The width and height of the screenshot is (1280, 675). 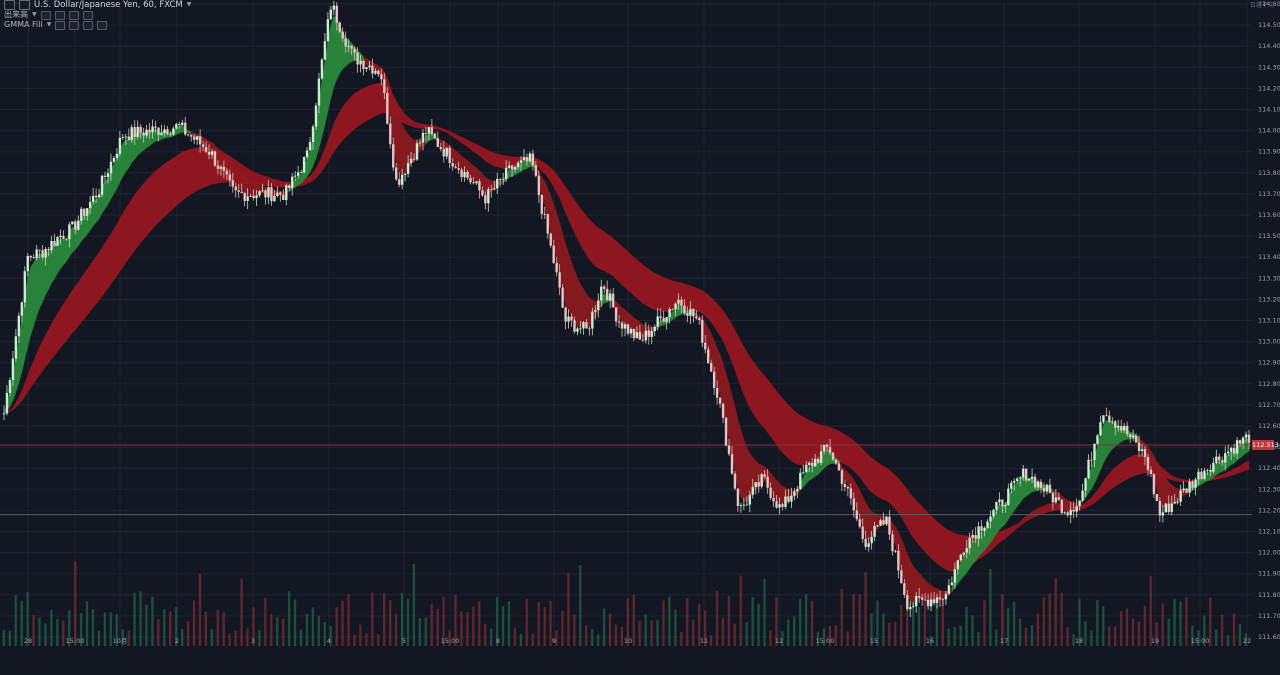 I want to click on symbol-title: U.S. Dollar/Japanese Yen, 60, FXCM, so click(x=108, y=5).